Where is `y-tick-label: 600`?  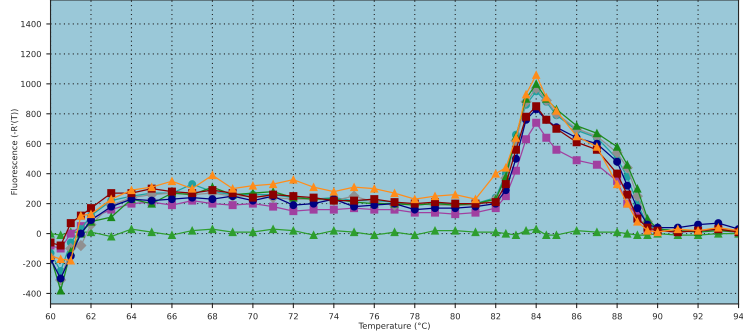 y-tick-label: 600 is located at coordinates (33, 144).